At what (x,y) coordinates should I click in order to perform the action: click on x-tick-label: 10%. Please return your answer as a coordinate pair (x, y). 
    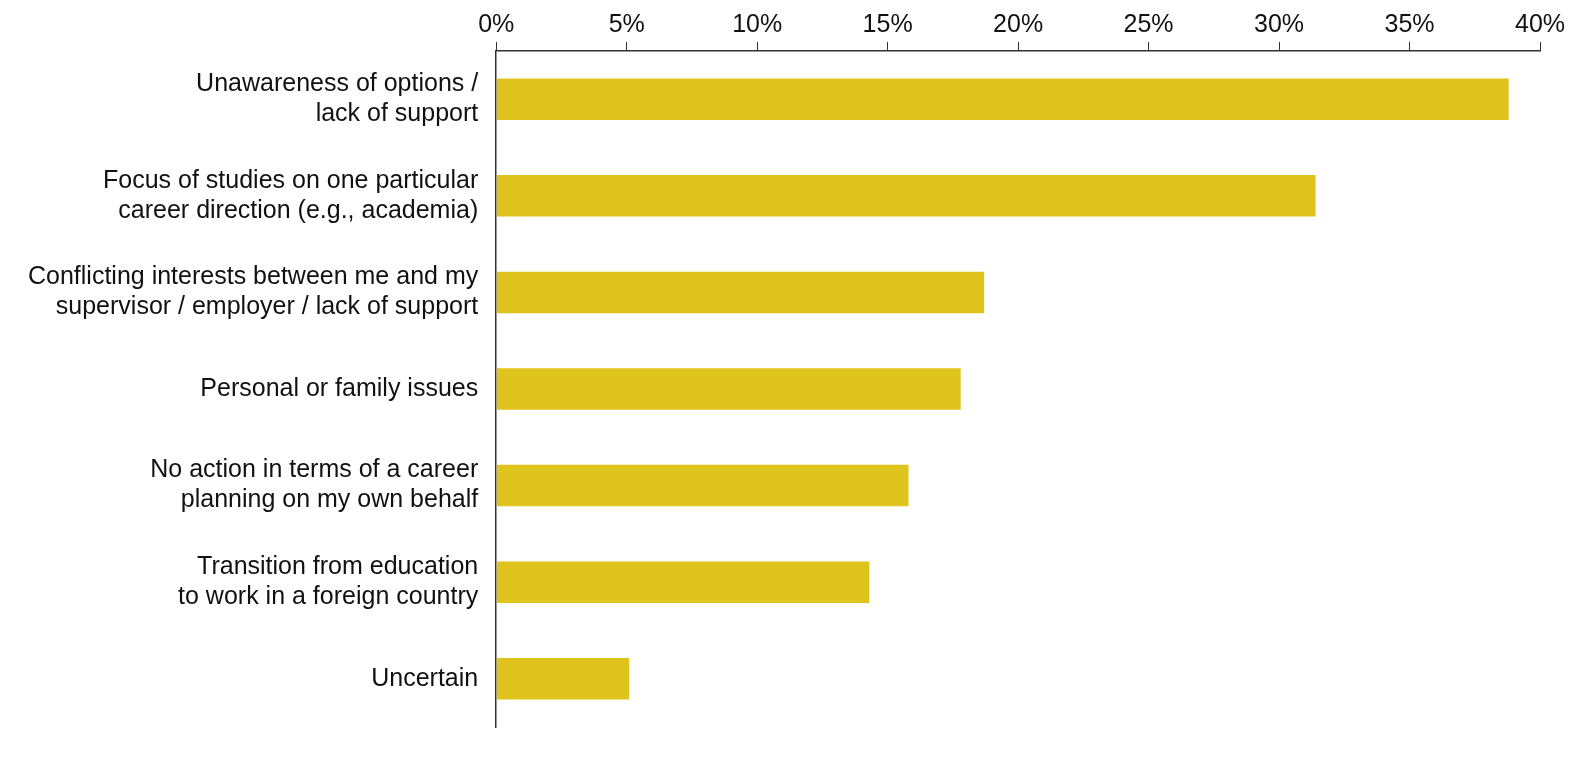
    Looking at the image, I should click on (757, 22).